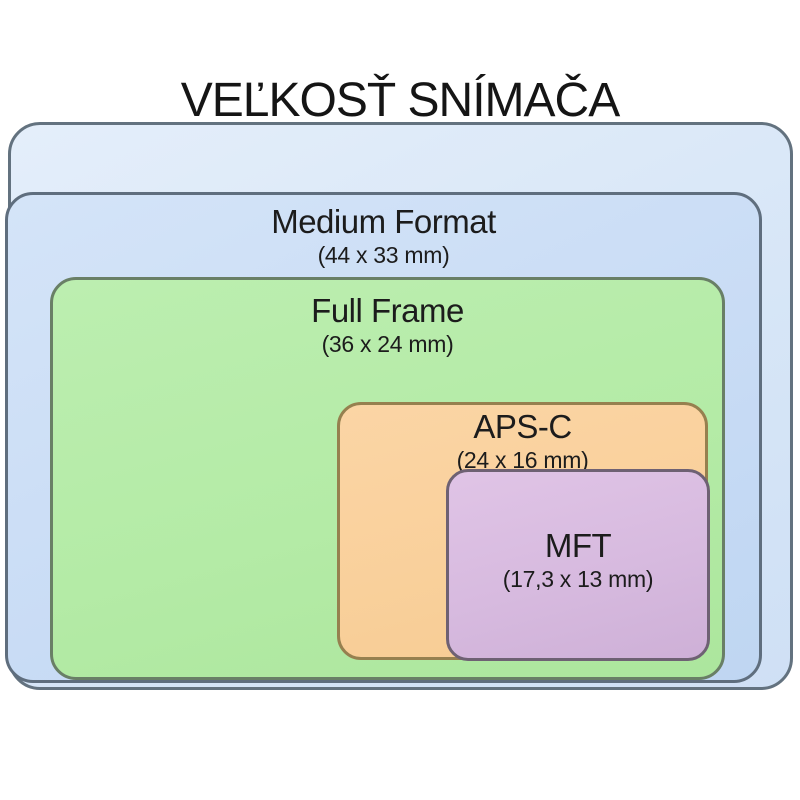  I want to click on mft-label: MFT, so click(578, 545).